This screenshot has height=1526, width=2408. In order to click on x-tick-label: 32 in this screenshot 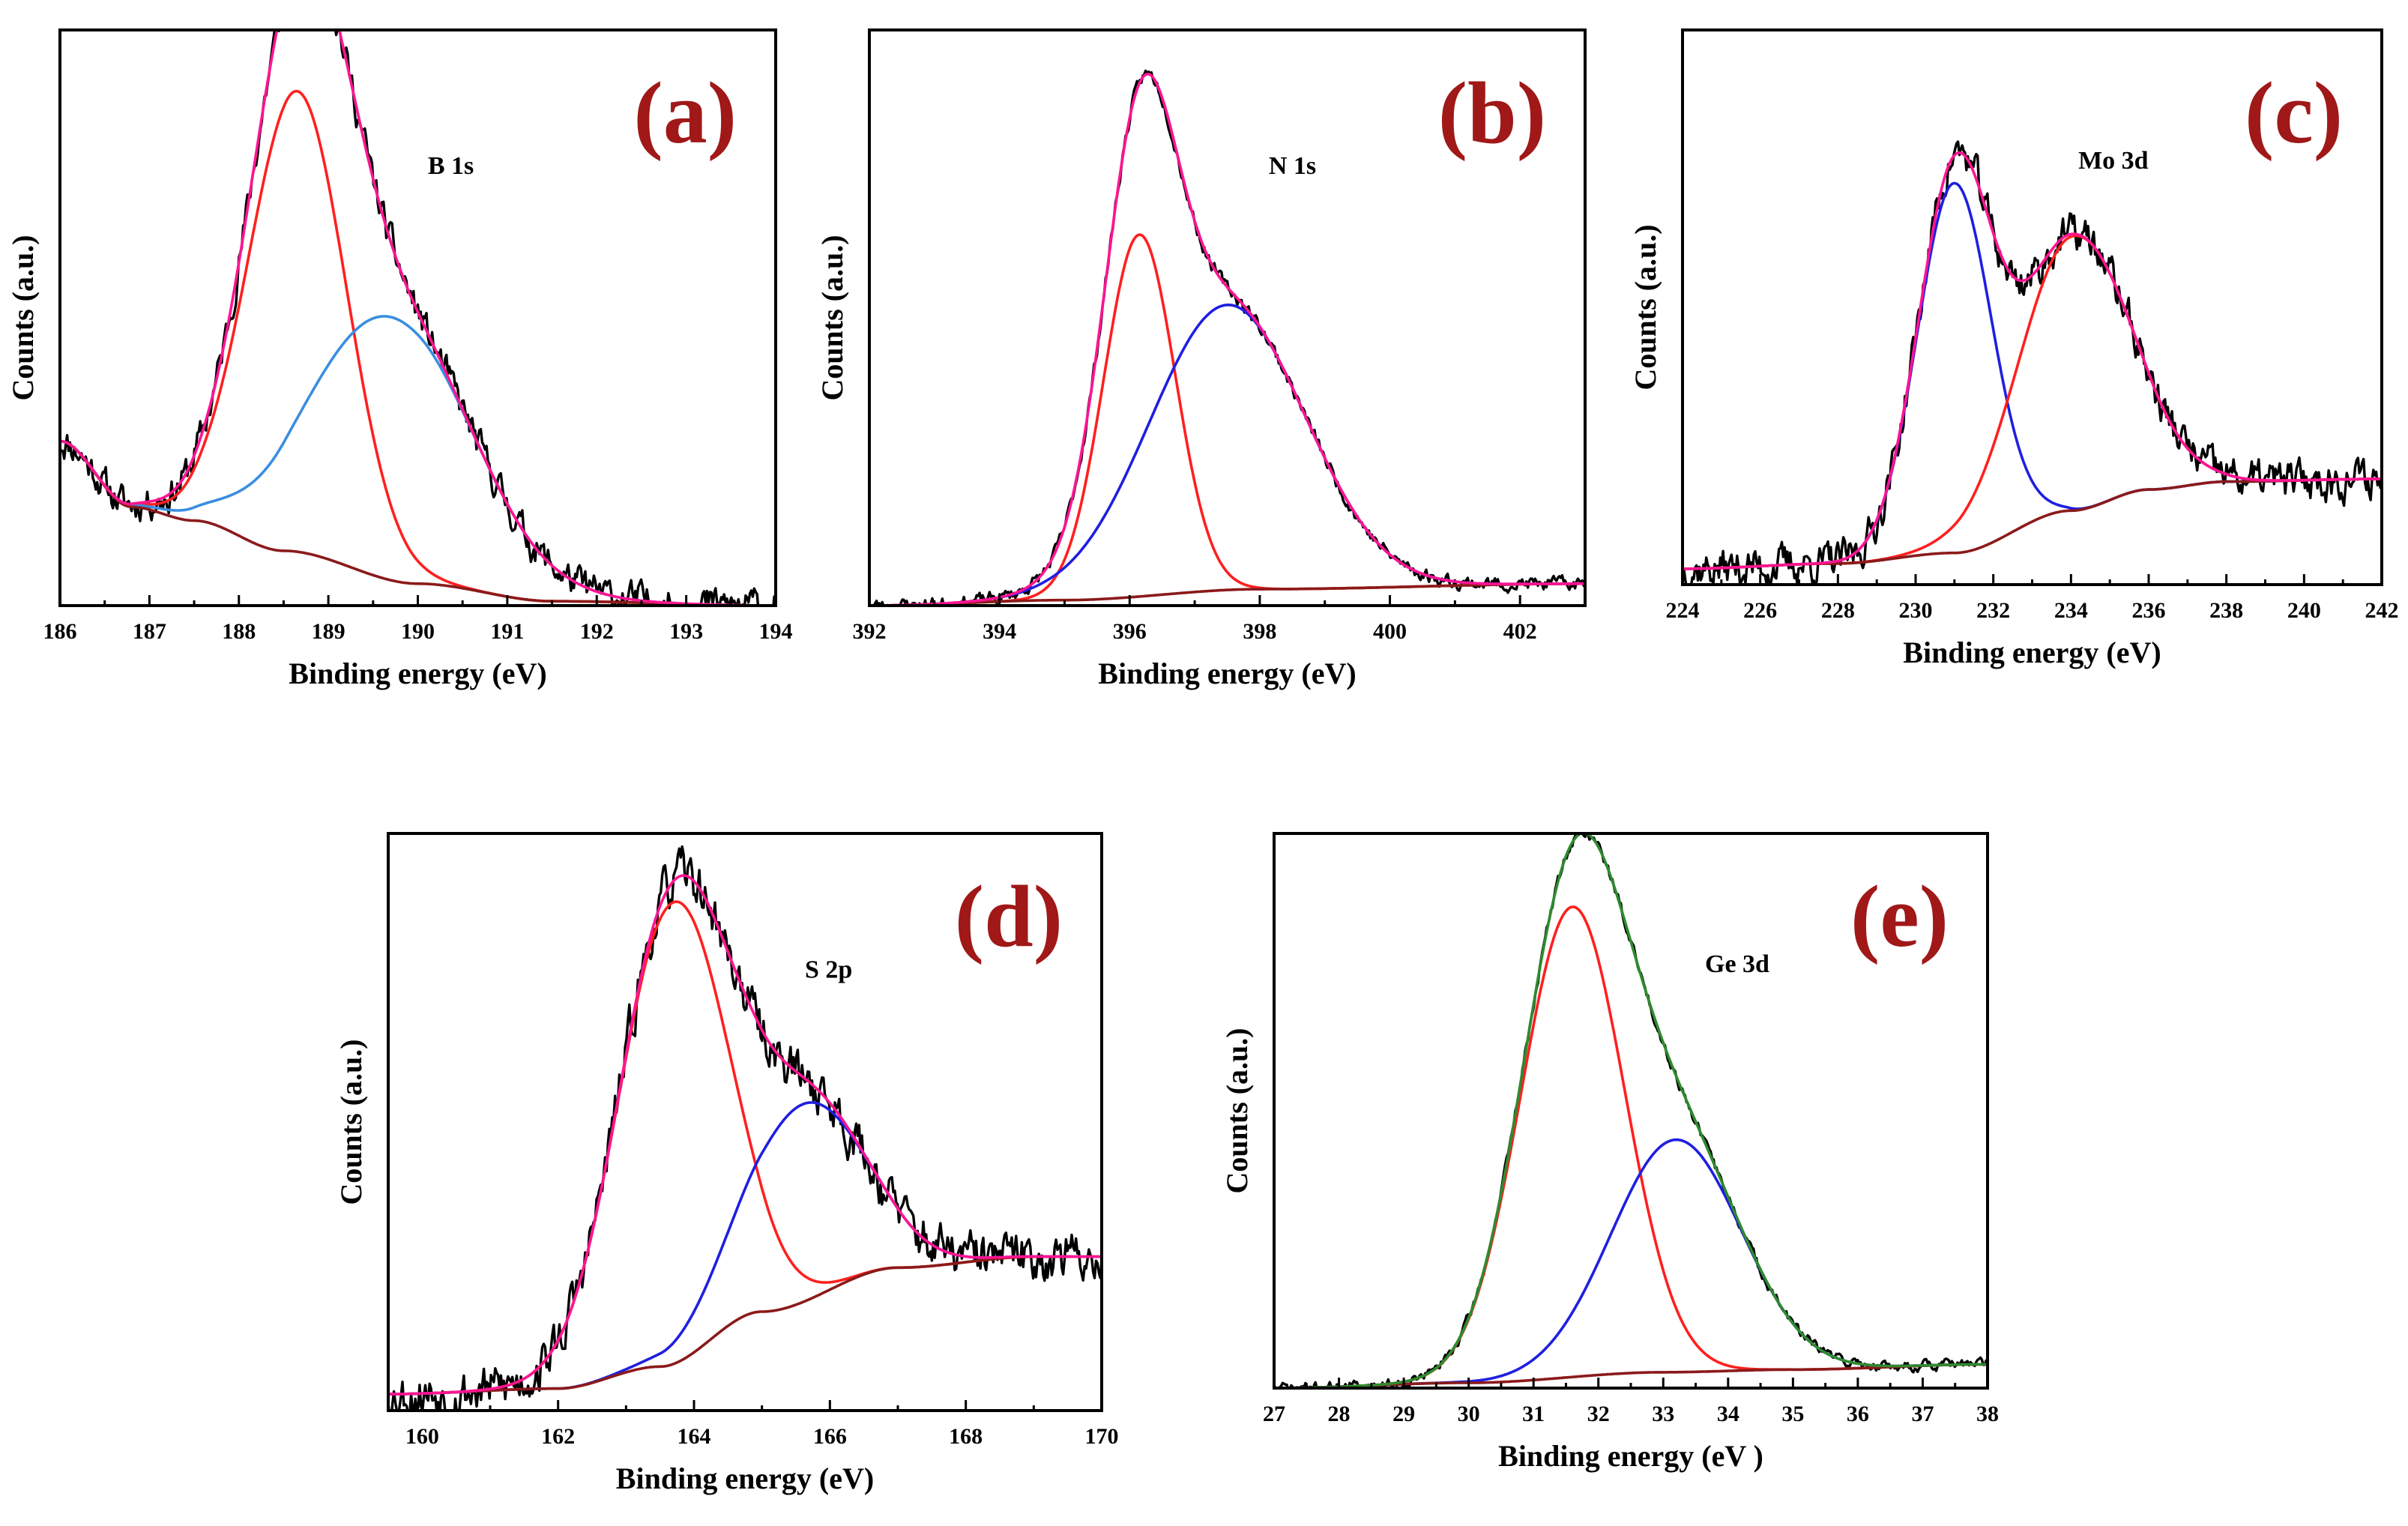, I will do `click(1598, 1414)`.